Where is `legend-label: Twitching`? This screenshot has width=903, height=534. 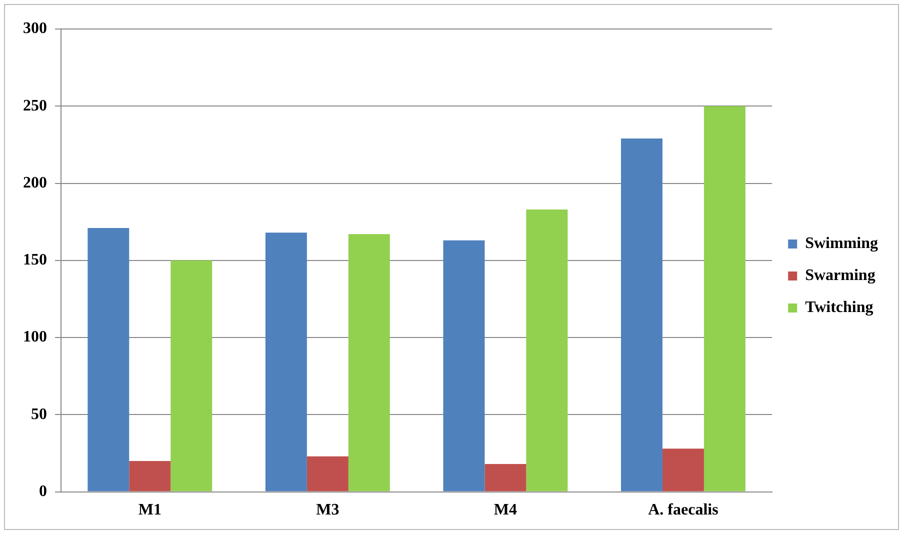
legend-label: Twitching is located at coordinates (839, 307).